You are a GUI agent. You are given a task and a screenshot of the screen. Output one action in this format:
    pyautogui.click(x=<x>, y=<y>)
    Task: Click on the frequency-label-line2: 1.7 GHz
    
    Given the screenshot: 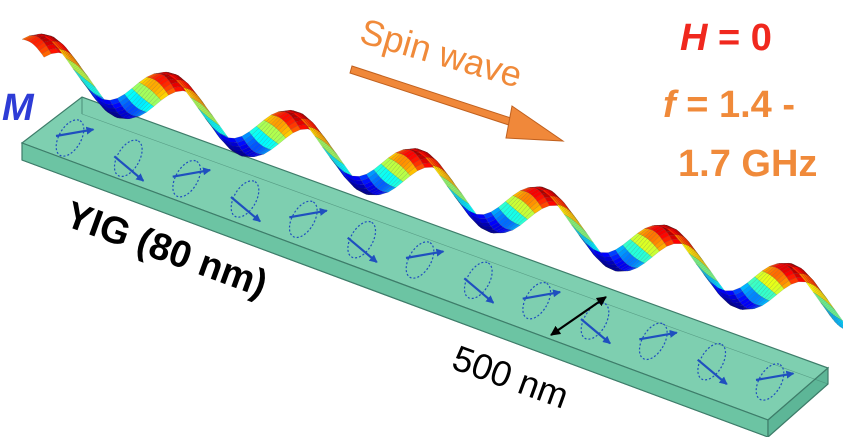 What is the action you would take?
    pyautogui.click(x=747, y=164)
    